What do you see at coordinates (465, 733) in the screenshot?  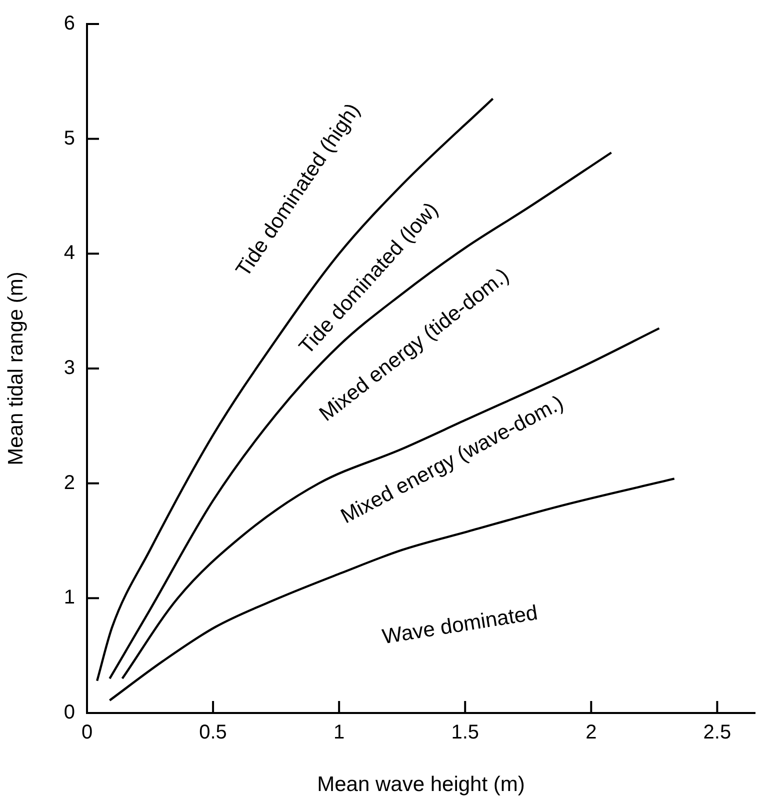 I see `x-tick-label: 1.5` at bounding box center [465, 733].